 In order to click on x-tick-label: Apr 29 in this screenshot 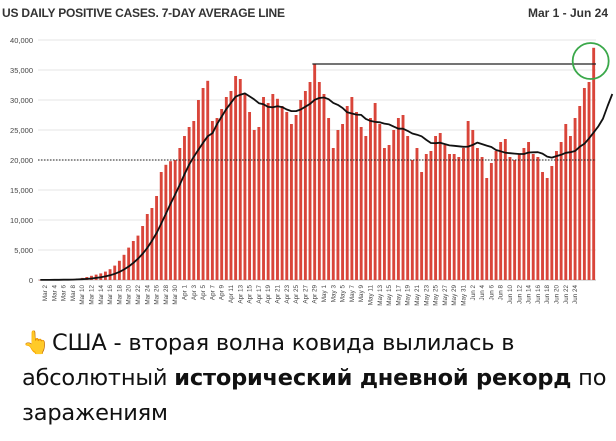, I will do `click(315, 294)`.